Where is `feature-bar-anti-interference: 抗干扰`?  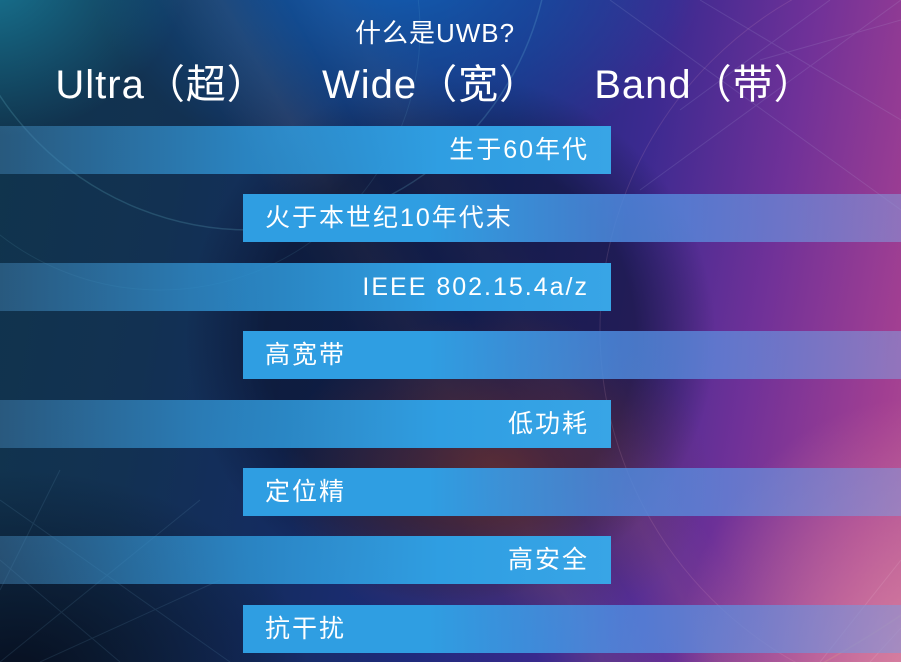 feature-bar-anti-interference: 抗干扰 is located at coordinates (572, 629).